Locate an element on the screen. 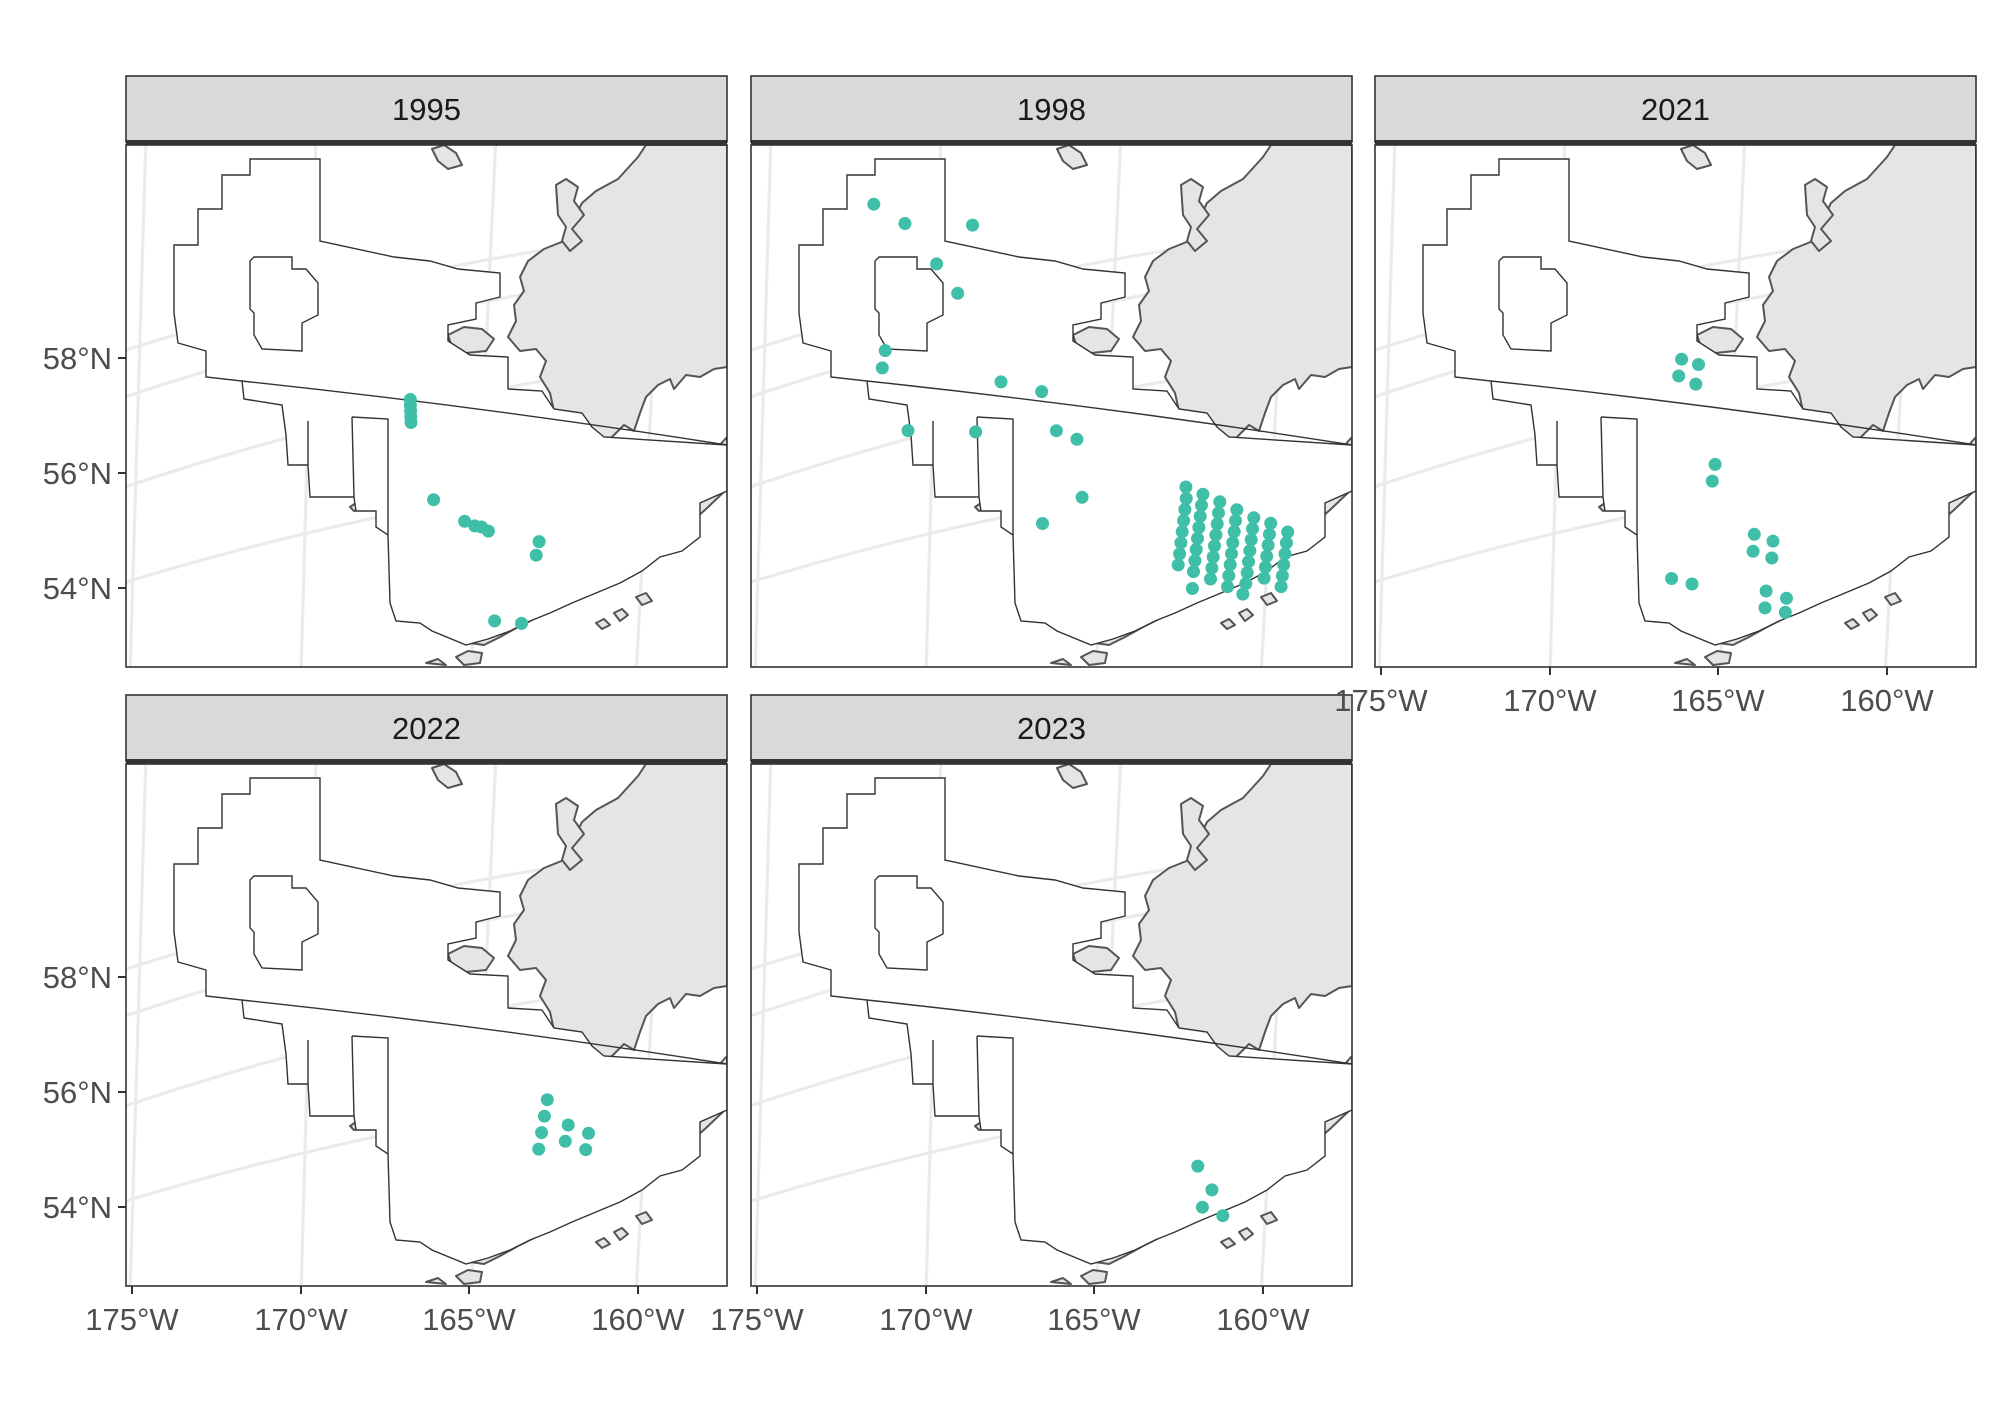 The height and width of the screenshot is (1417, 1996). panel-title-1998: 1998 is located at coordinates (1051, 109).